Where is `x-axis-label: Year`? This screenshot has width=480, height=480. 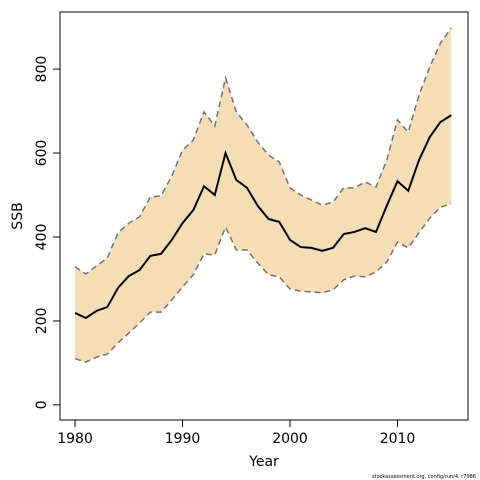 x-axis-label: Year is located at coordinates (263, 462).